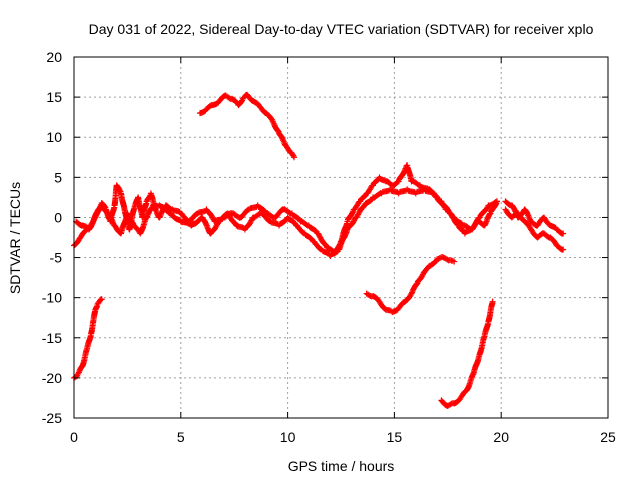 This screenshot has height=480, width=640. Describe the element at coordinates (467, 353) in the screenshot. I see `series-seg8` at that location.